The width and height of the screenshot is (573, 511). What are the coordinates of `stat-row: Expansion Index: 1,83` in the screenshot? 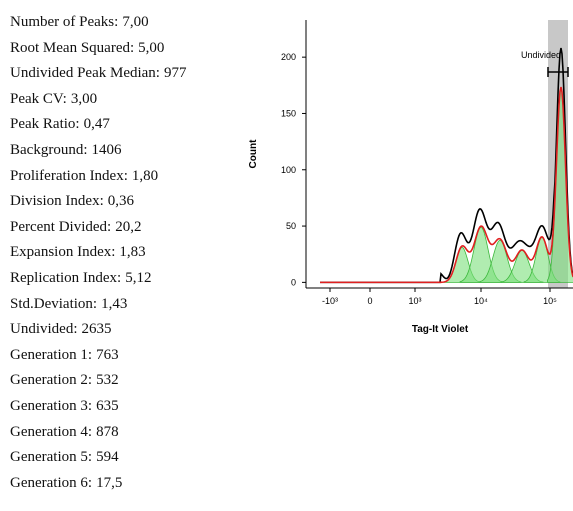 It's located at (98, 253).